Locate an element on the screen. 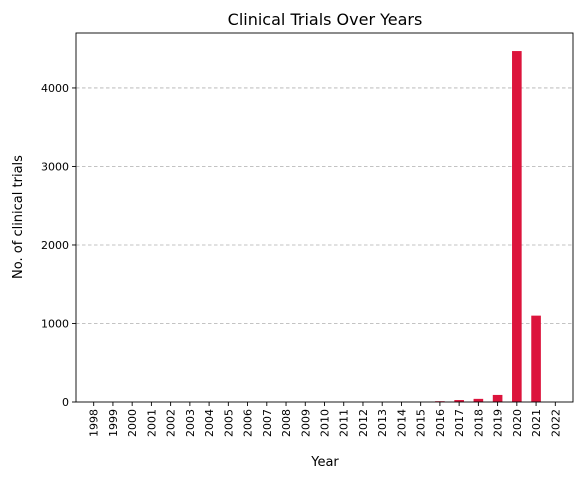 The image size is (581, 478). x-tick-label-2009: 2009 is located at coordinates (305, 423).